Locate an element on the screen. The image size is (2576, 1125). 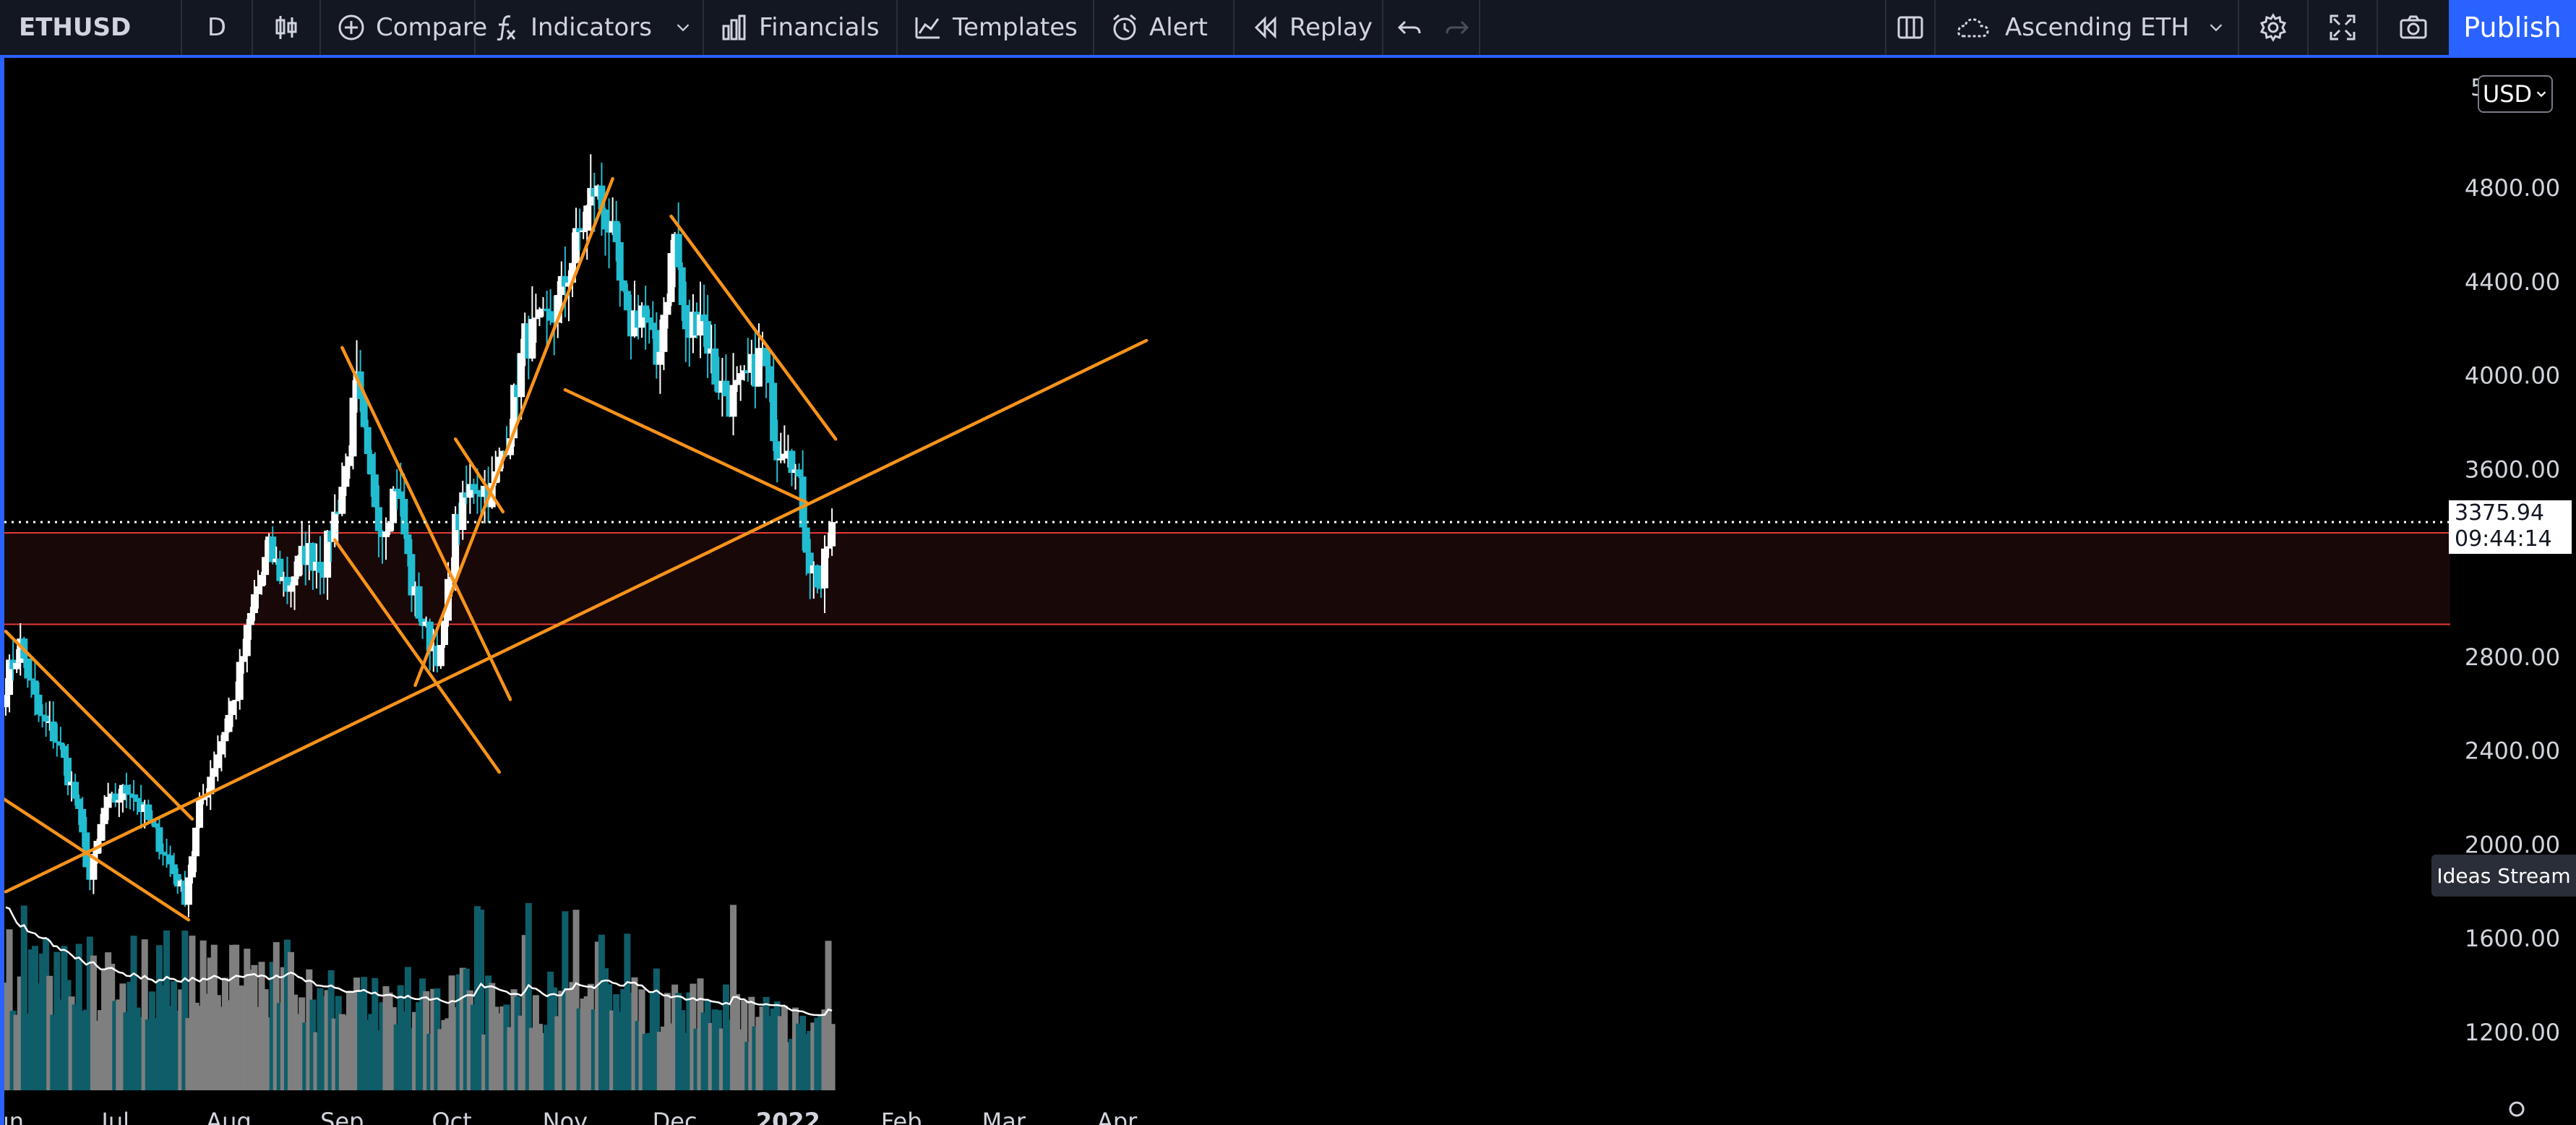
saved-layout-button: Ascending ETH is located at coordinates (2087, 27).